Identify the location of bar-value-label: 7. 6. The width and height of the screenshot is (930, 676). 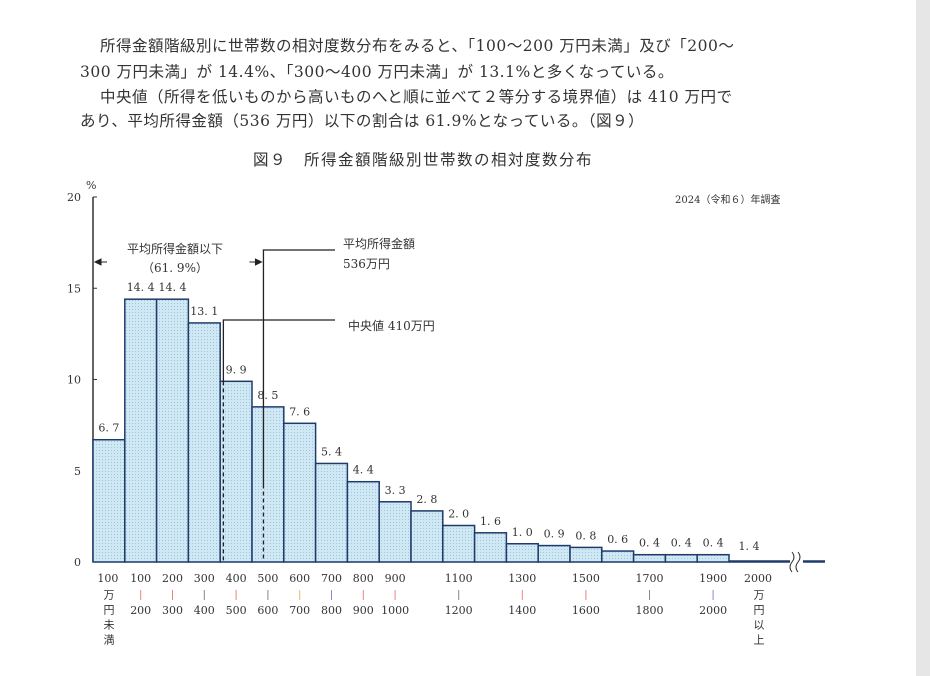
(299, 411).